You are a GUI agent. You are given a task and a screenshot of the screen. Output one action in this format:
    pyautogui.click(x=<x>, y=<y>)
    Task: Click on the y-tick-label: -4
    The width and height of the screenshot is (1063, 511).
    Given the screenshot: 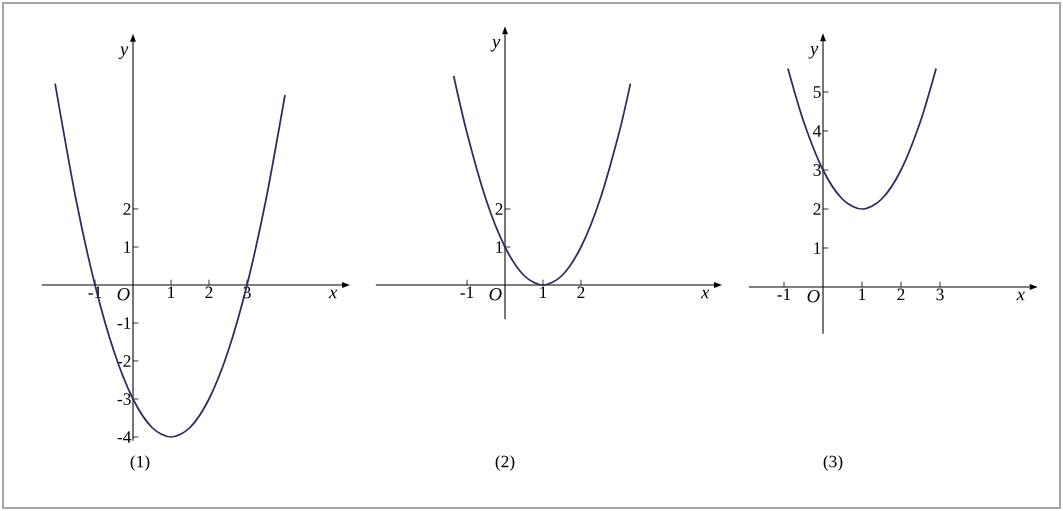 What is the action you would take?
    pyautogui.click(x=124, y=437)
    